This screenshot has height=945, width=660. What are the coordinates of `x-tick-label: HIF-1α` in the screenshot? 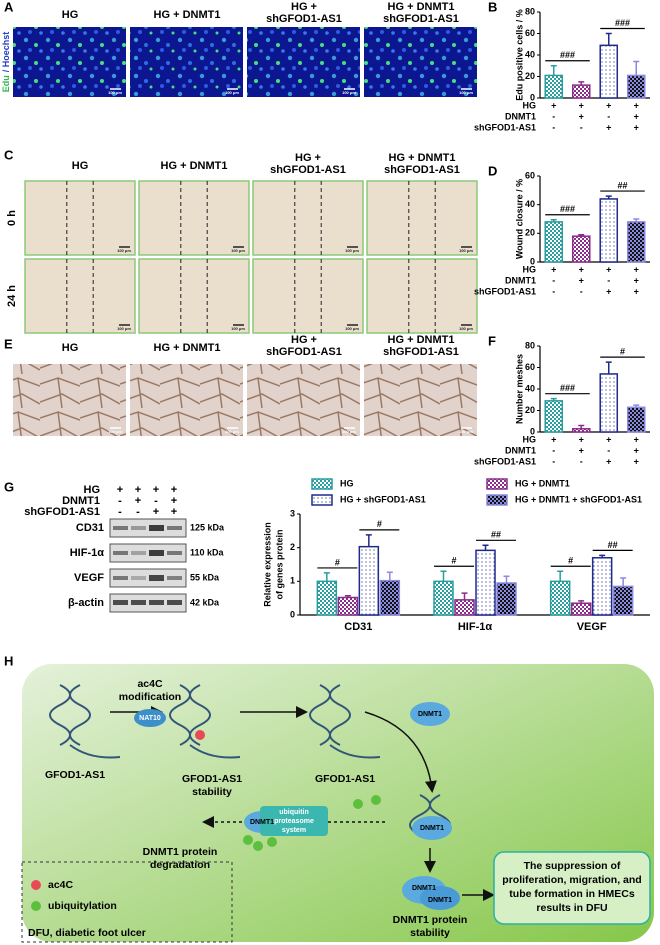 It's located at (475, 627).